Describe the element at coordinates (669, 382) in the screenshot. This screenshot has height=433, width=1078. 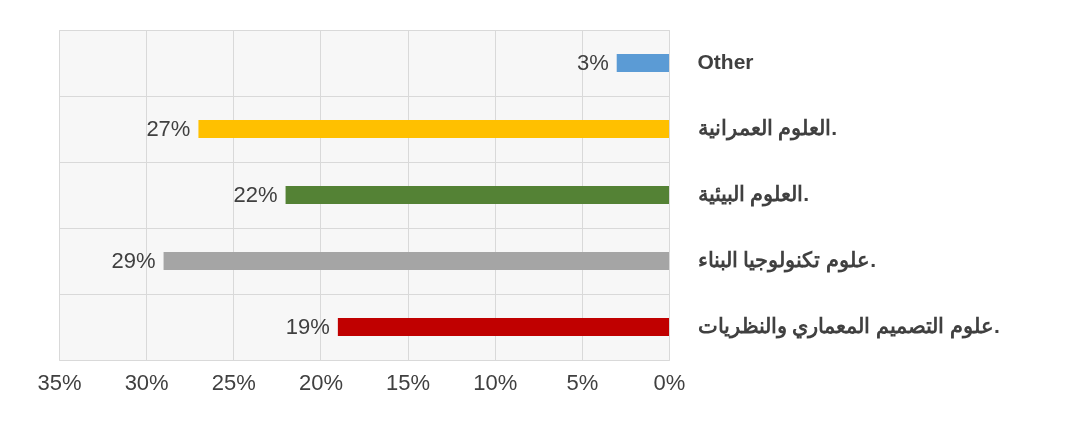
I see `x-tick-label: 0%` at that location.